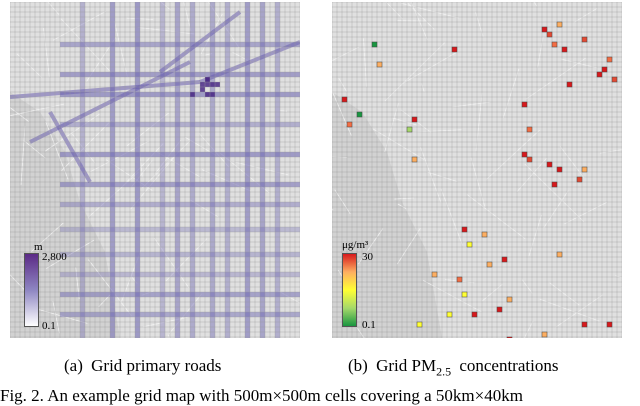  Describe the element at coordinates (358, 365) in the screenshot. I see `caption-b-tag: (b)` at that location.